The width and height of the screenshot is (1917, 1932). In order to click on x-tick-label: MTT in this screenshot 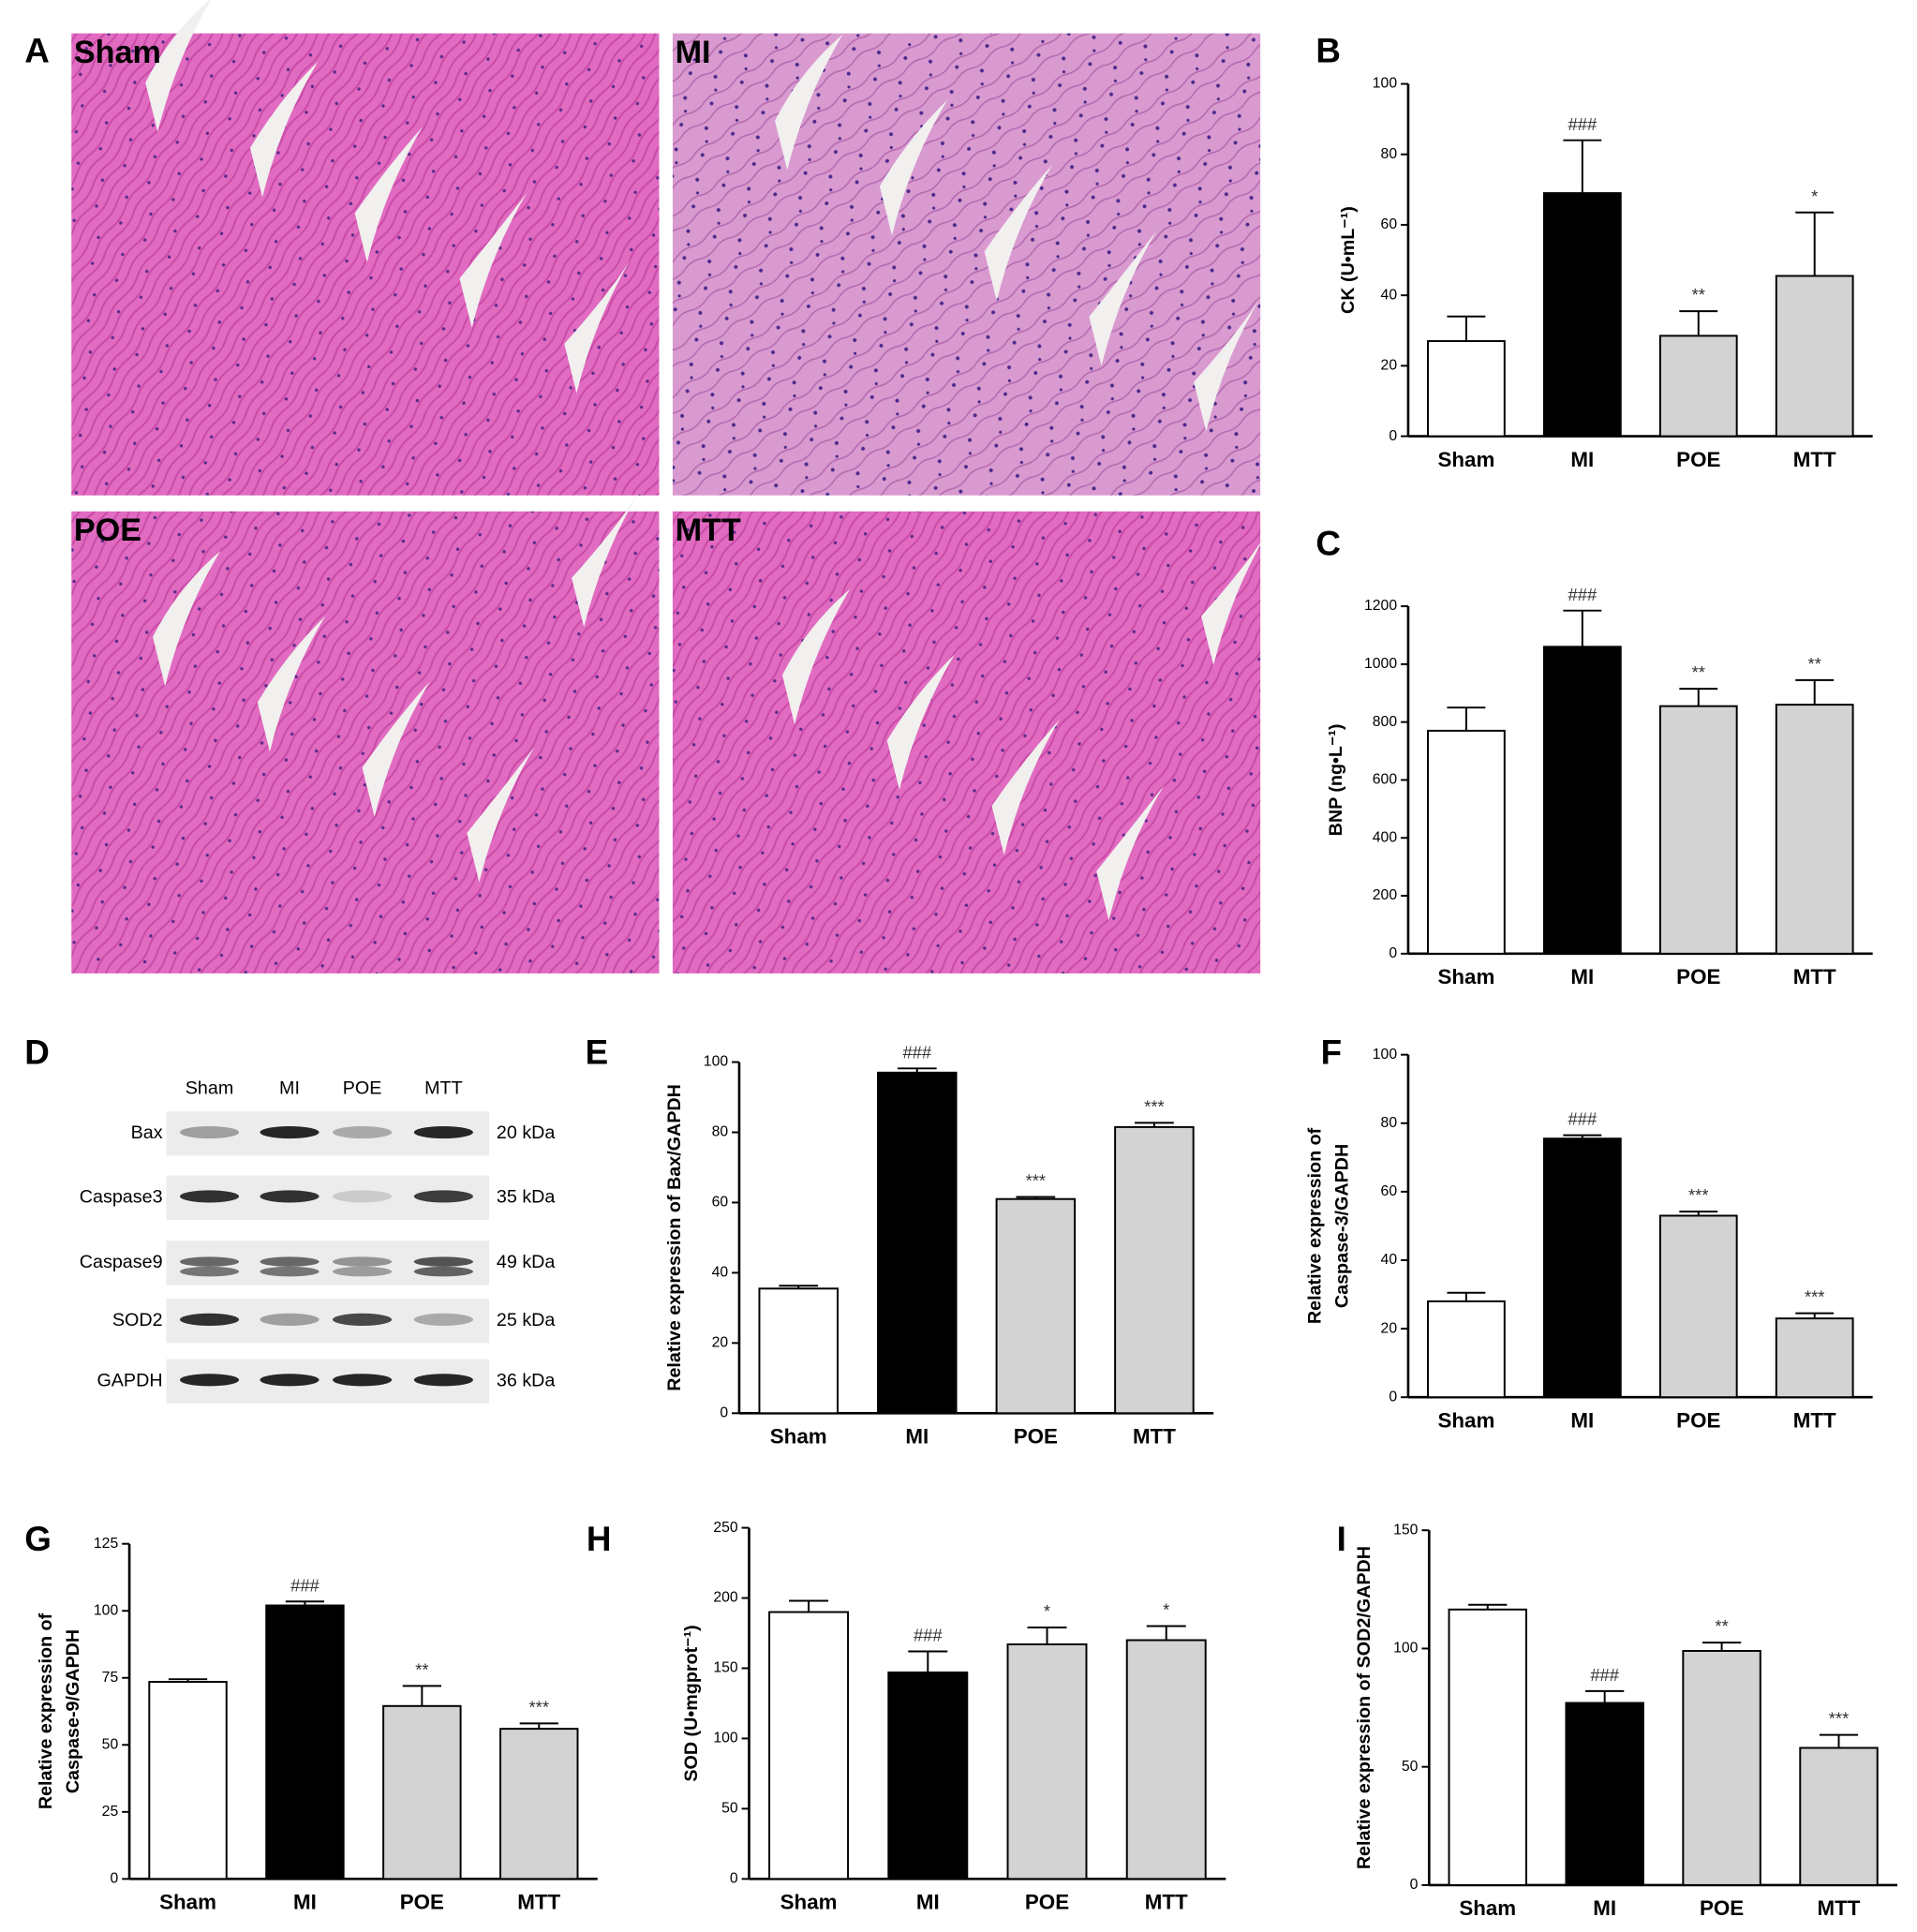, I will do `click(1815, 1420)`.